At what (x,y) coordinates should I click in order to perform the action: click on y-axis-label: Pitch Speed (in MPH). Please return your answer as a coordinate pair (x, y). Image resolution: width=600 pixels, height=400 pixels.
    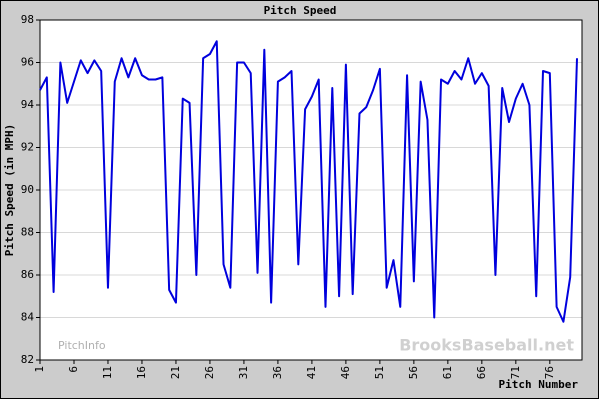
    Looking at the image, I should click on (9, 190).